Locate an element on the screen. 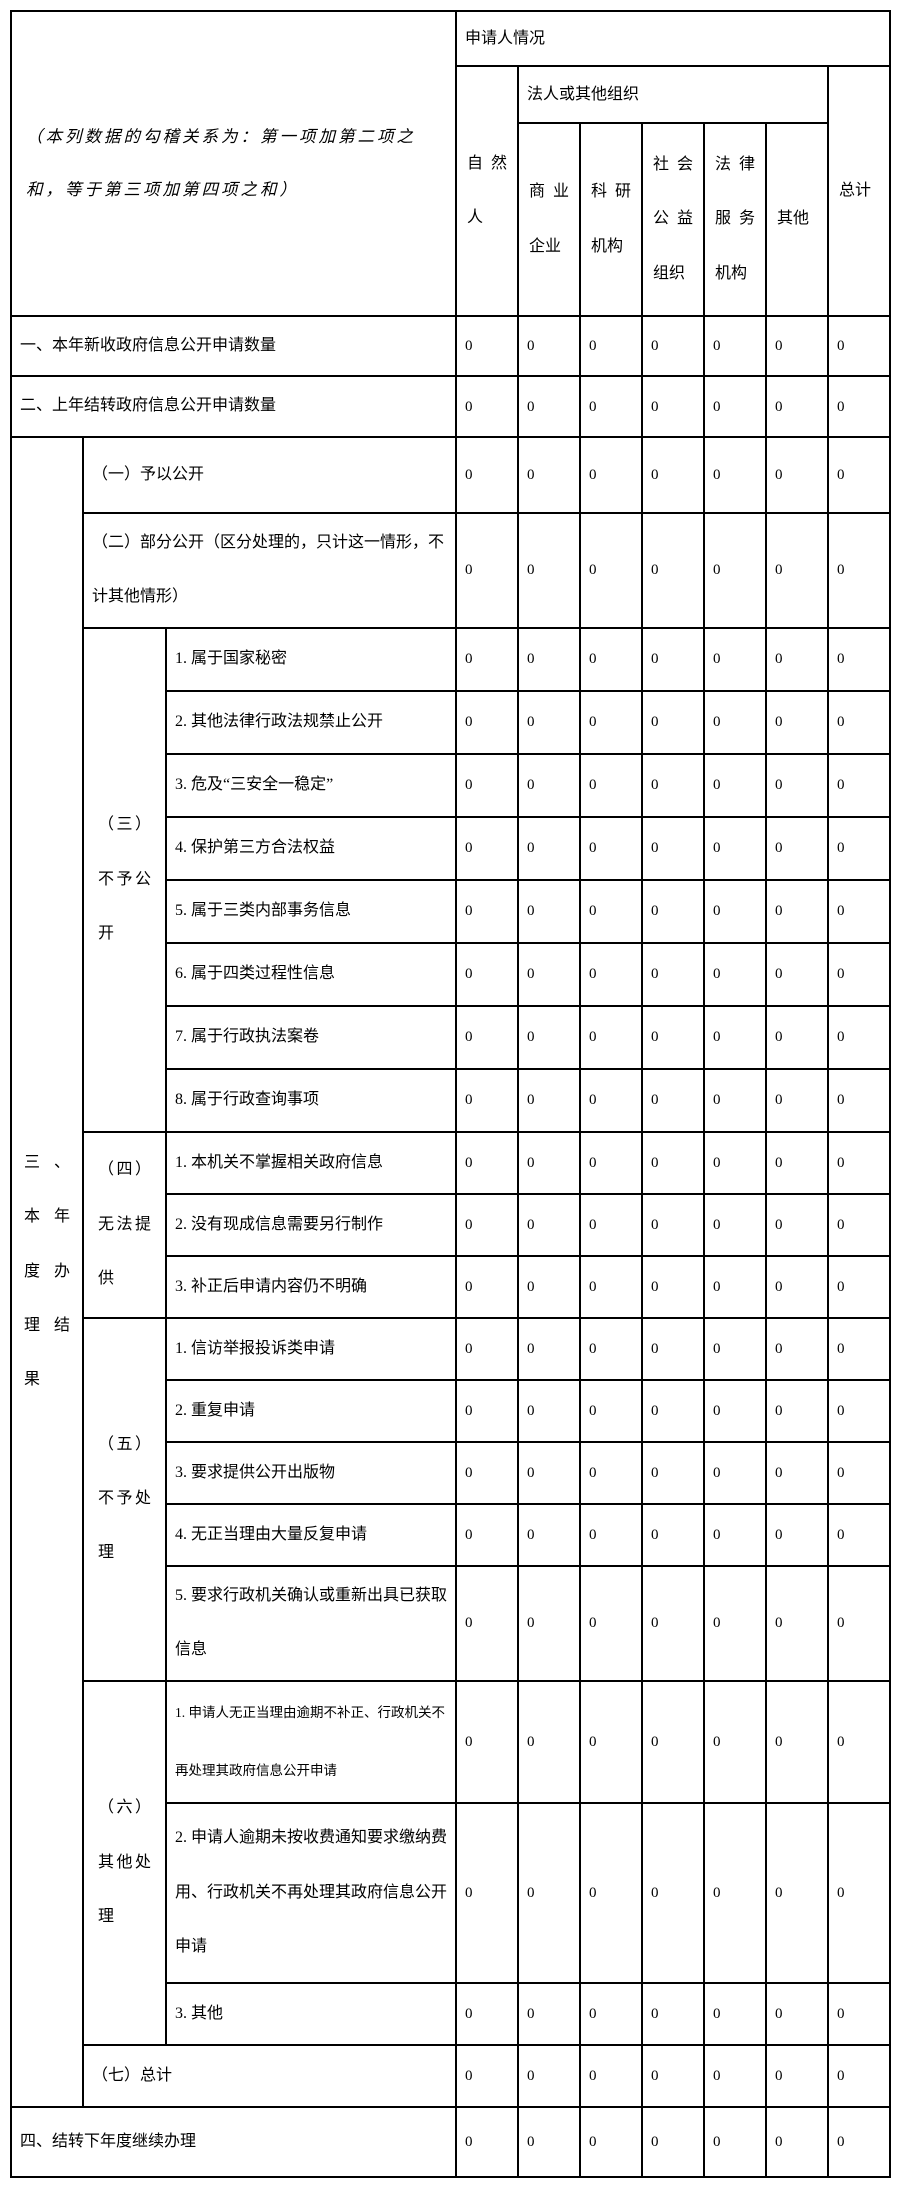 Image resolution: width=900 pixels, height=2195 pixels. row-label: 5. 属于三类内部事务信息 is located at coordinates (311, 911).